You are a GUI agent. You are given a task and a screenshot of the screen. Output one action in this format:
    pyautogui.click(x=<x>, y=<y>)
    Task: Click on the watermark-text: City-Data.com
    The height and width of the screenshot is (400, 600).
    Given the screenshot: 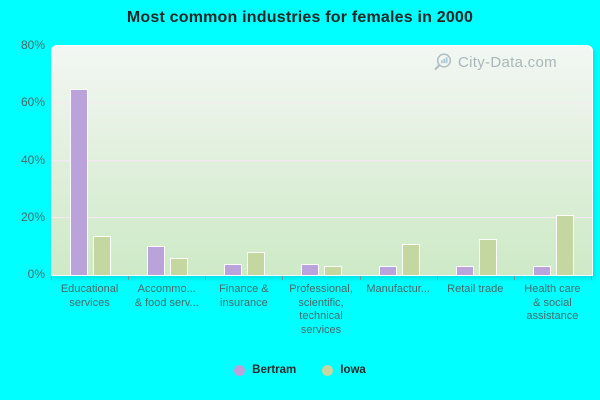 What is the action you would take?
    pyautogui.click(x=507, y=62)
    